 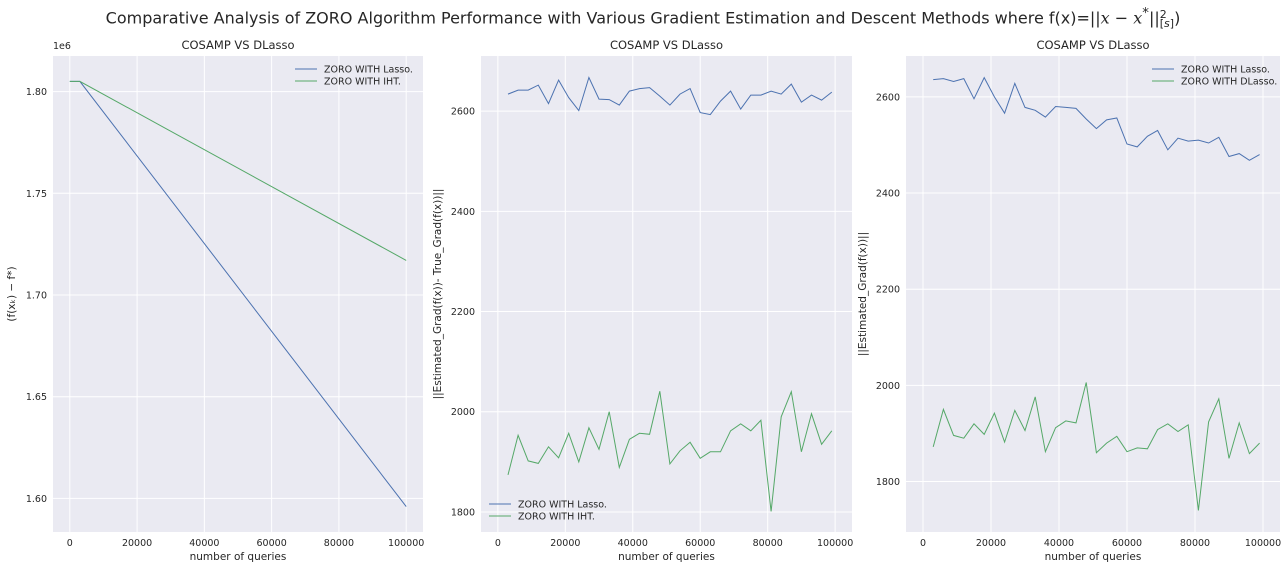 I want to click on legend: ZORO WITH Lasso.ZORO WITH DLasso., so click(x=1214, y=76).